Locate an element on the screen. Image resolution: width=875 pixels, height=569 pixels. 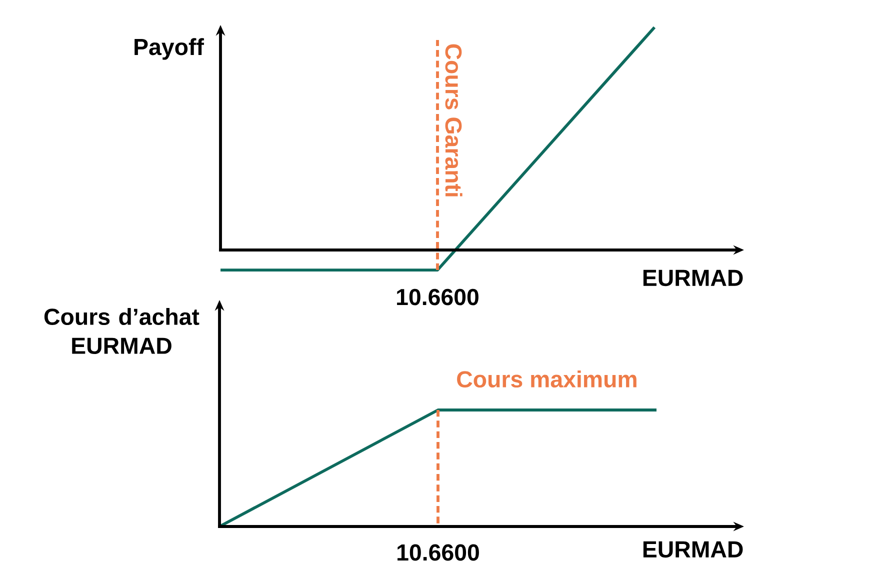
annotation: Cours maximum is located at coordinates (546, 379).